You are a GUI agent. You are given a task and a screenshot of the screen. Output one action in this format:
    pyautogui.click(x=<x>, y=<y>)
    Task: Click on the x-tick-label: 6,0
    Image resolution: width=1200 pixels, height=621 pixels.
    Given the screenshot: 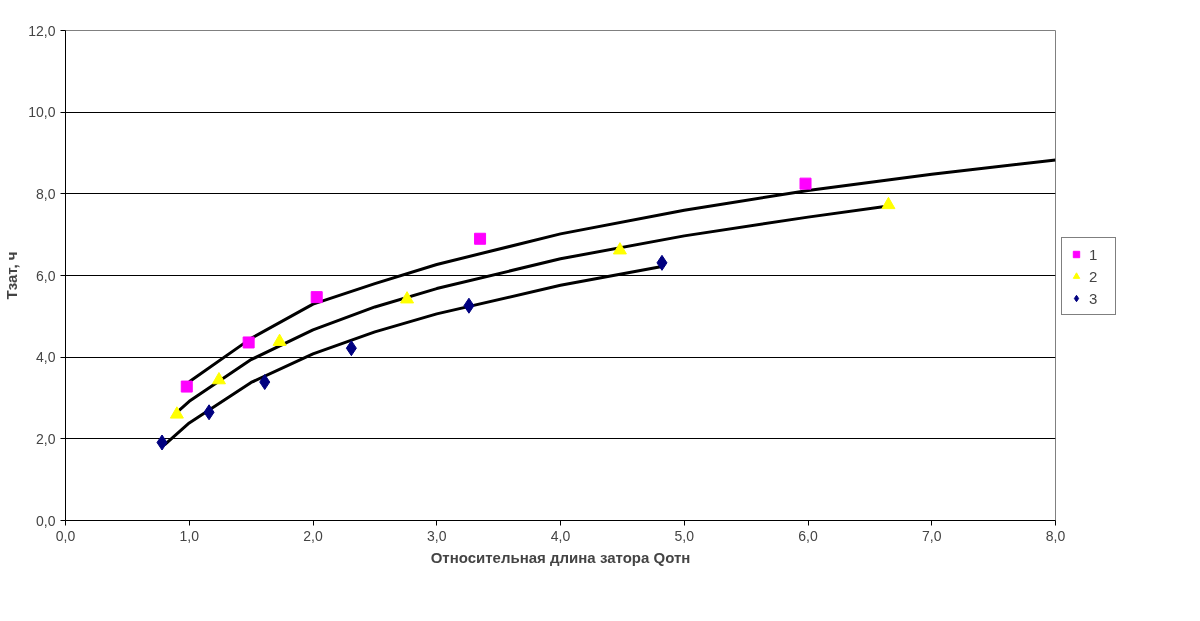 What is the action you would take?
    pyautogui.click(x=808, y=535)
    